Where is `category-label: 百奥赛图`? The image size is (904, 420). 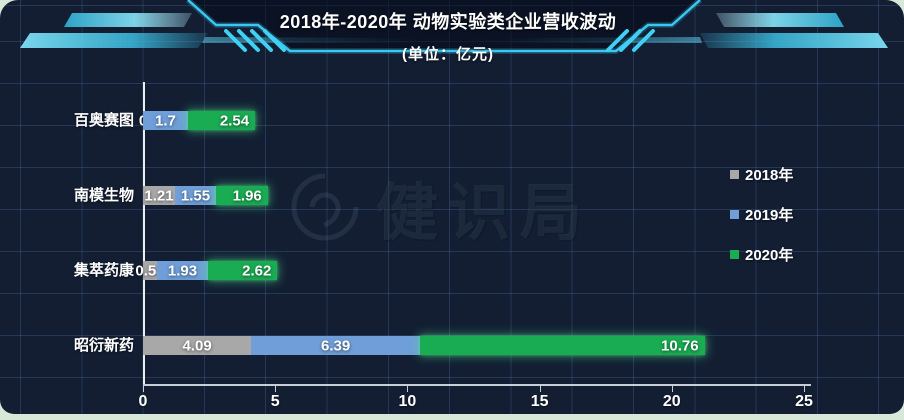 category-label: 百奥赛图 is located at coordinates (103, 120).